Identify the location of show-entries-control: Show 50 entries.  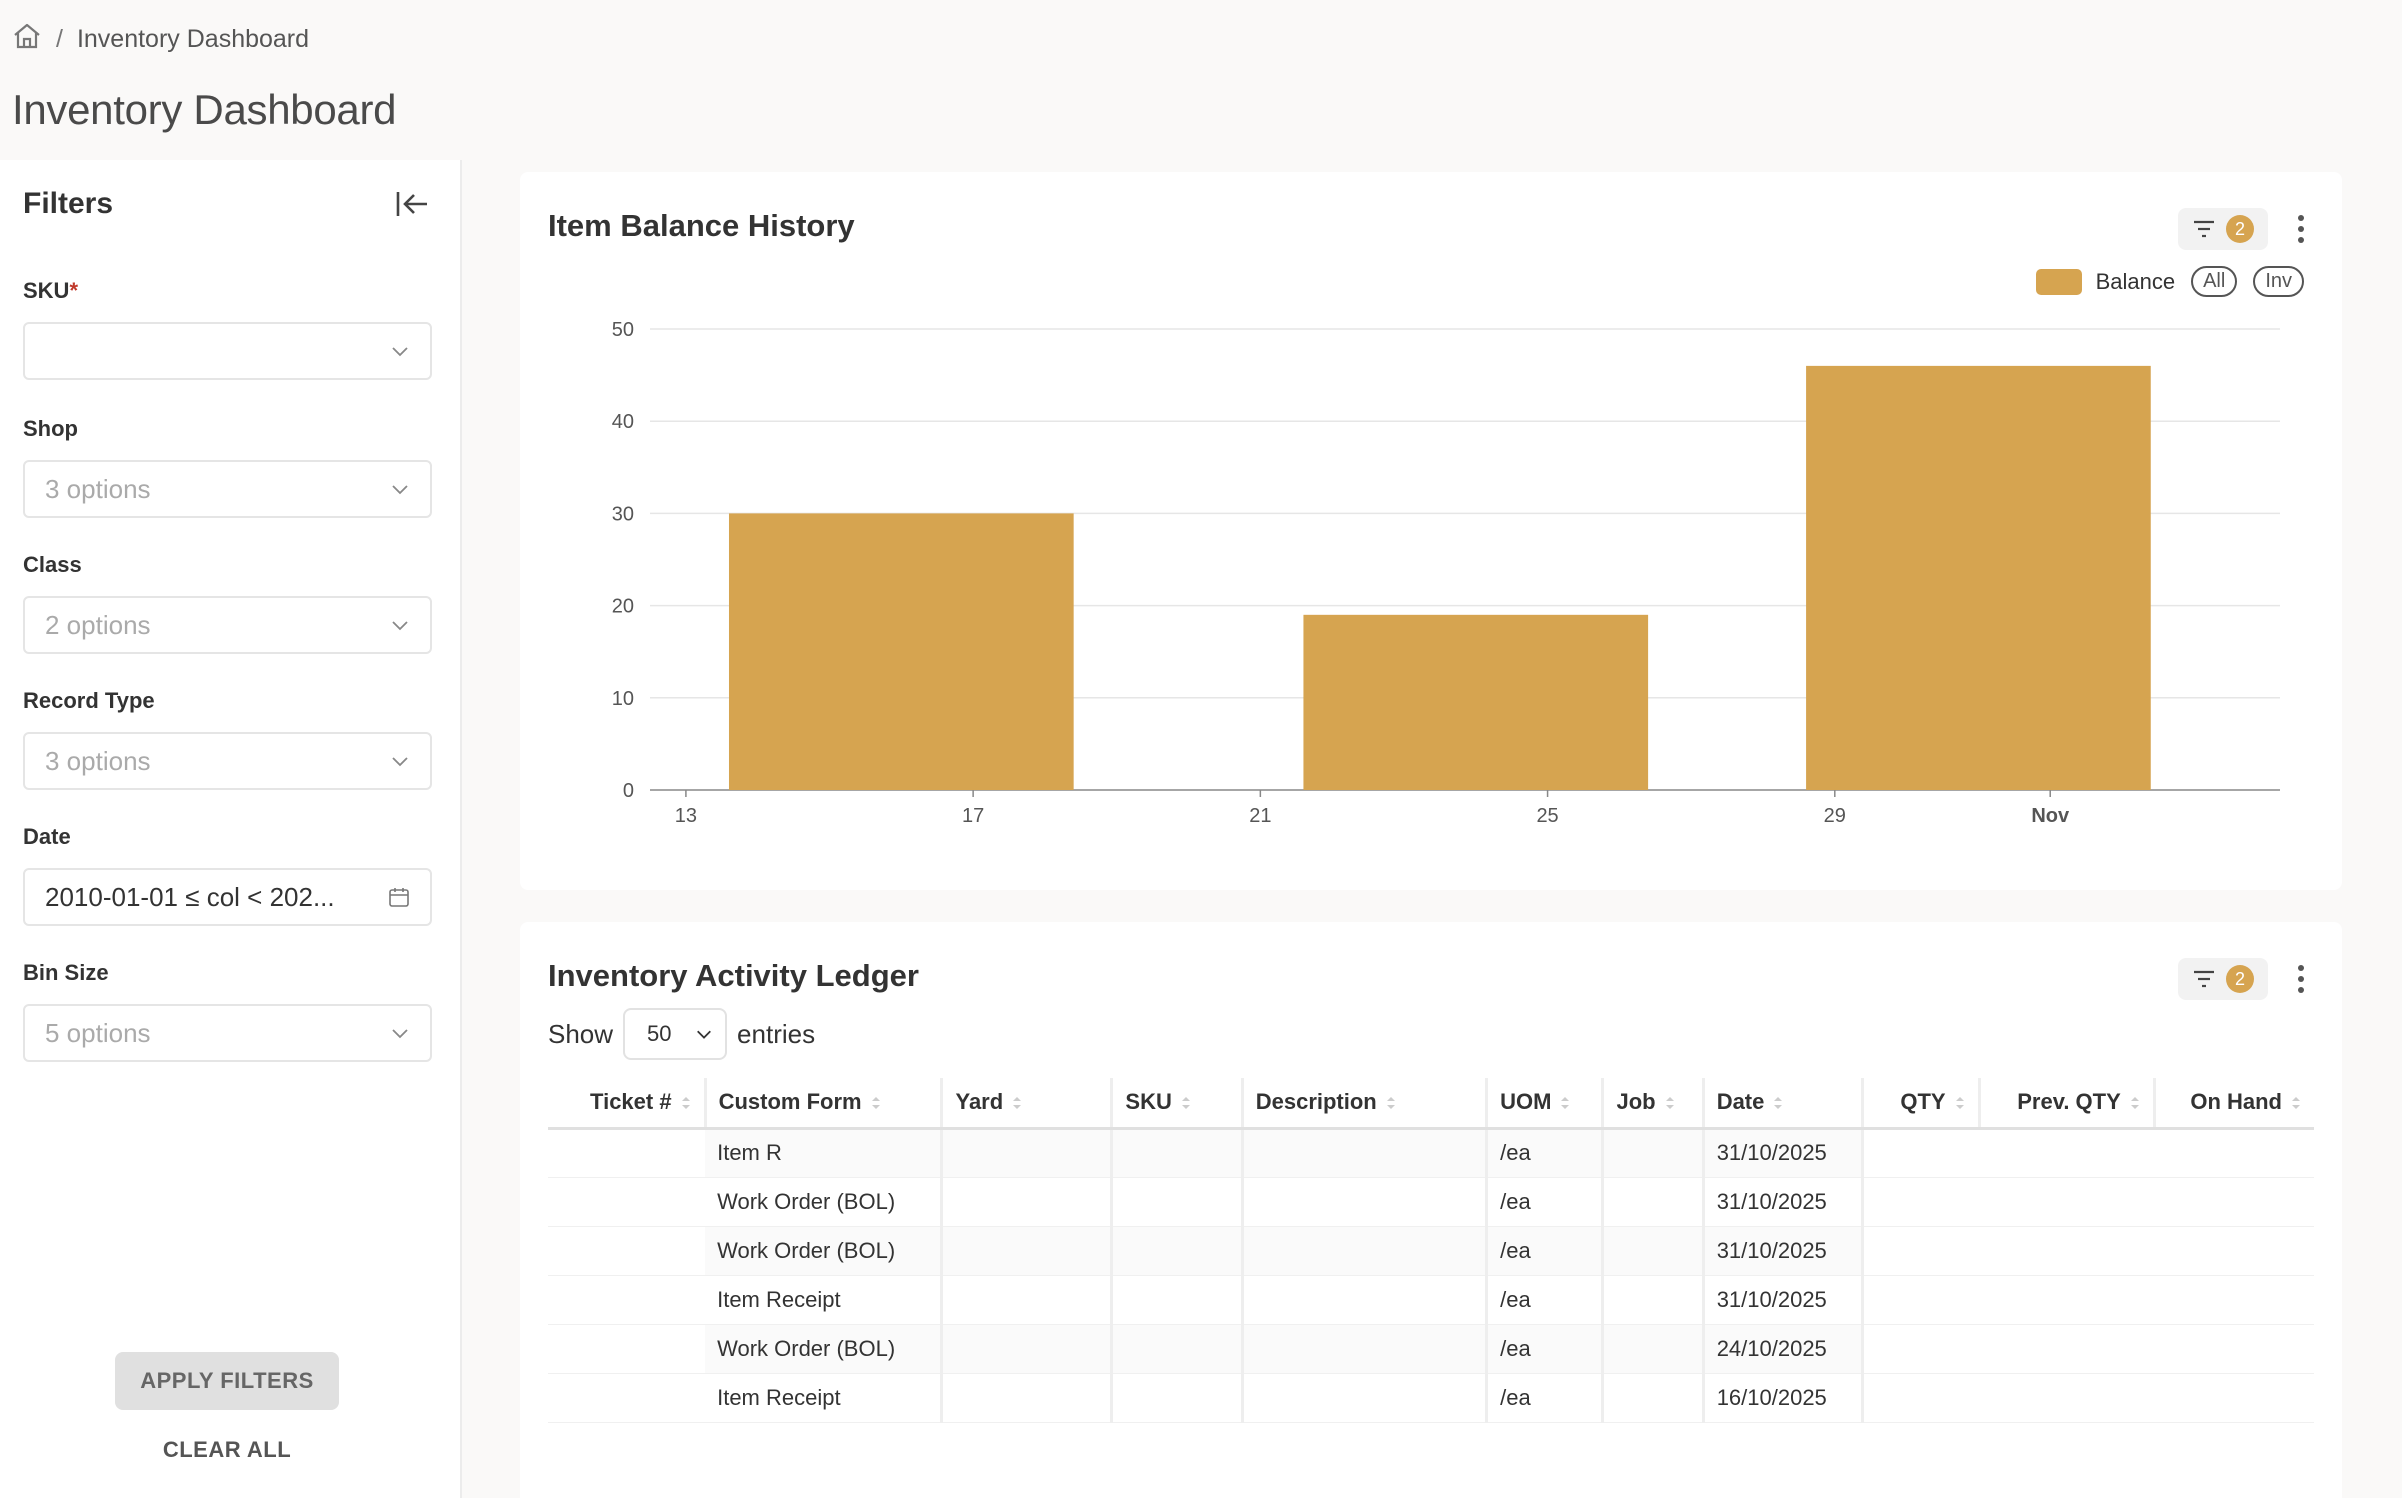
(681, 1034).